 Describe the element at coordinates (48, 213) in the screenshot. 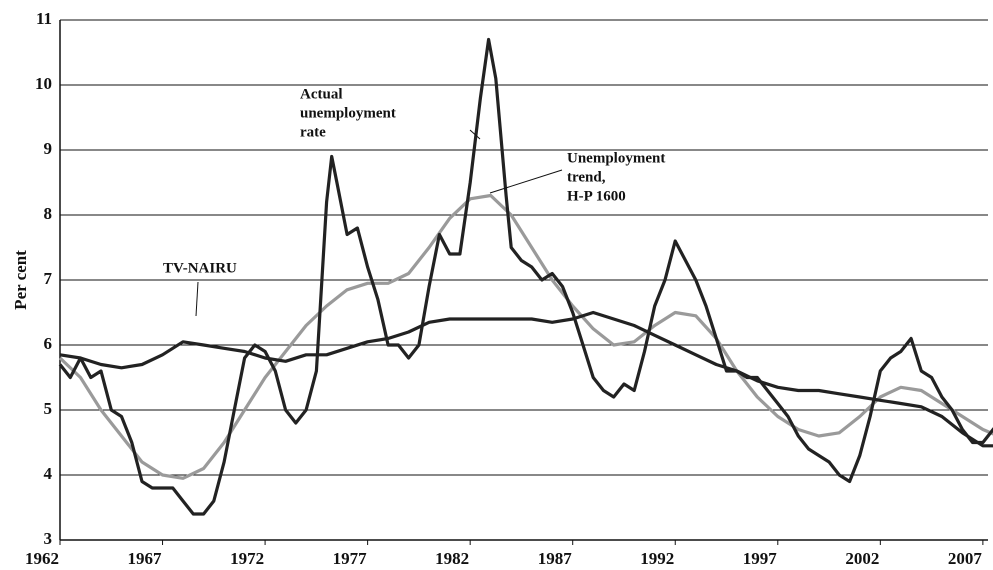

I see `y-tick-label: 8` at that location.